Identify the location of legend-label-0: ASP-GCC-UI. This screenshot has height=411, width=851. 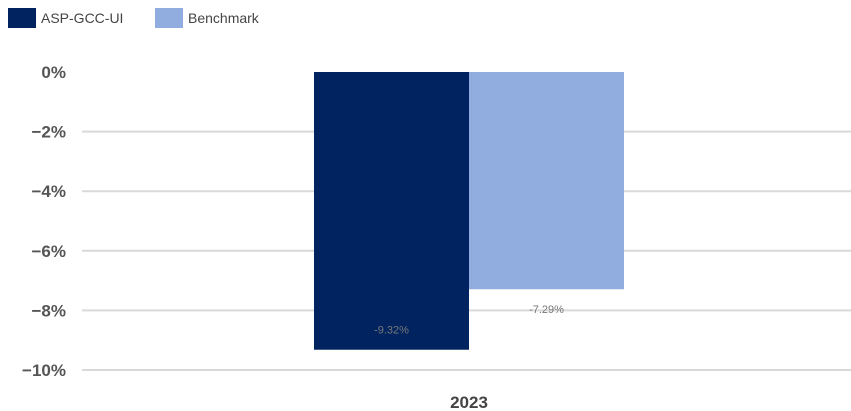
(82, 18).